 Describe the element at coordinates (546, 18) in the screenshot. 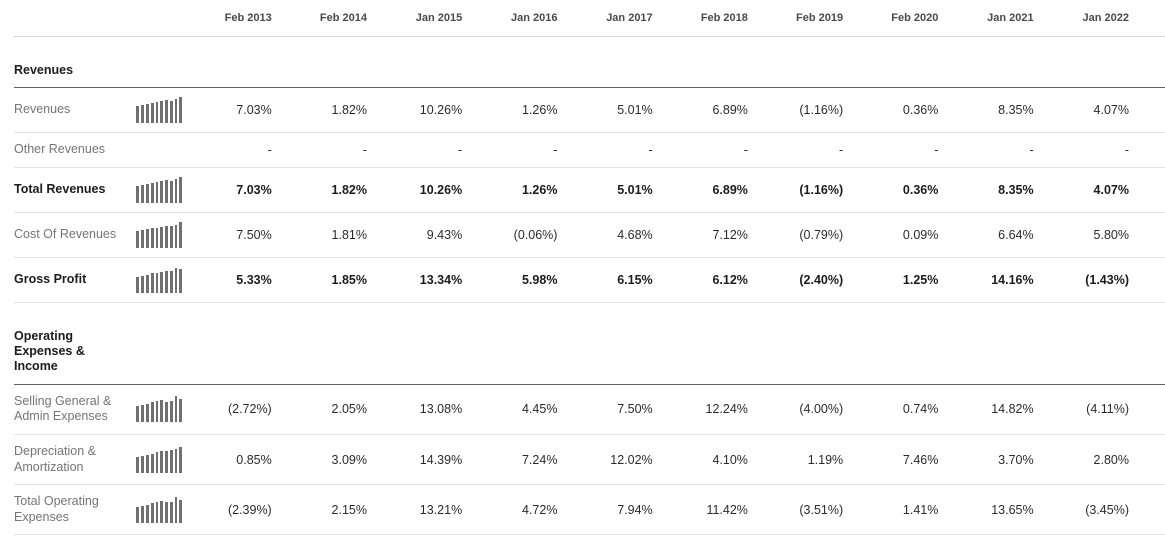

I see `column-header-period: Jan 2016` at that location.